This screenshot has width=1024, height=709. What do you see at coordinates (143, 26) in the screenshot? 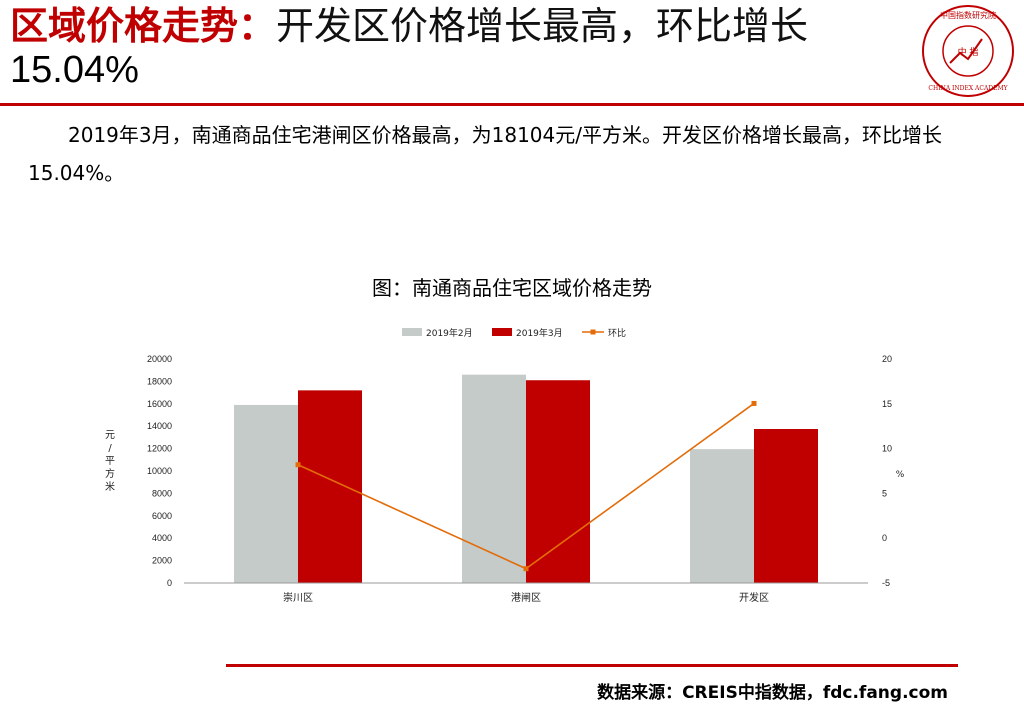
I see `title-highlight: 区域价格走势：` at bounding box center [143, 26].